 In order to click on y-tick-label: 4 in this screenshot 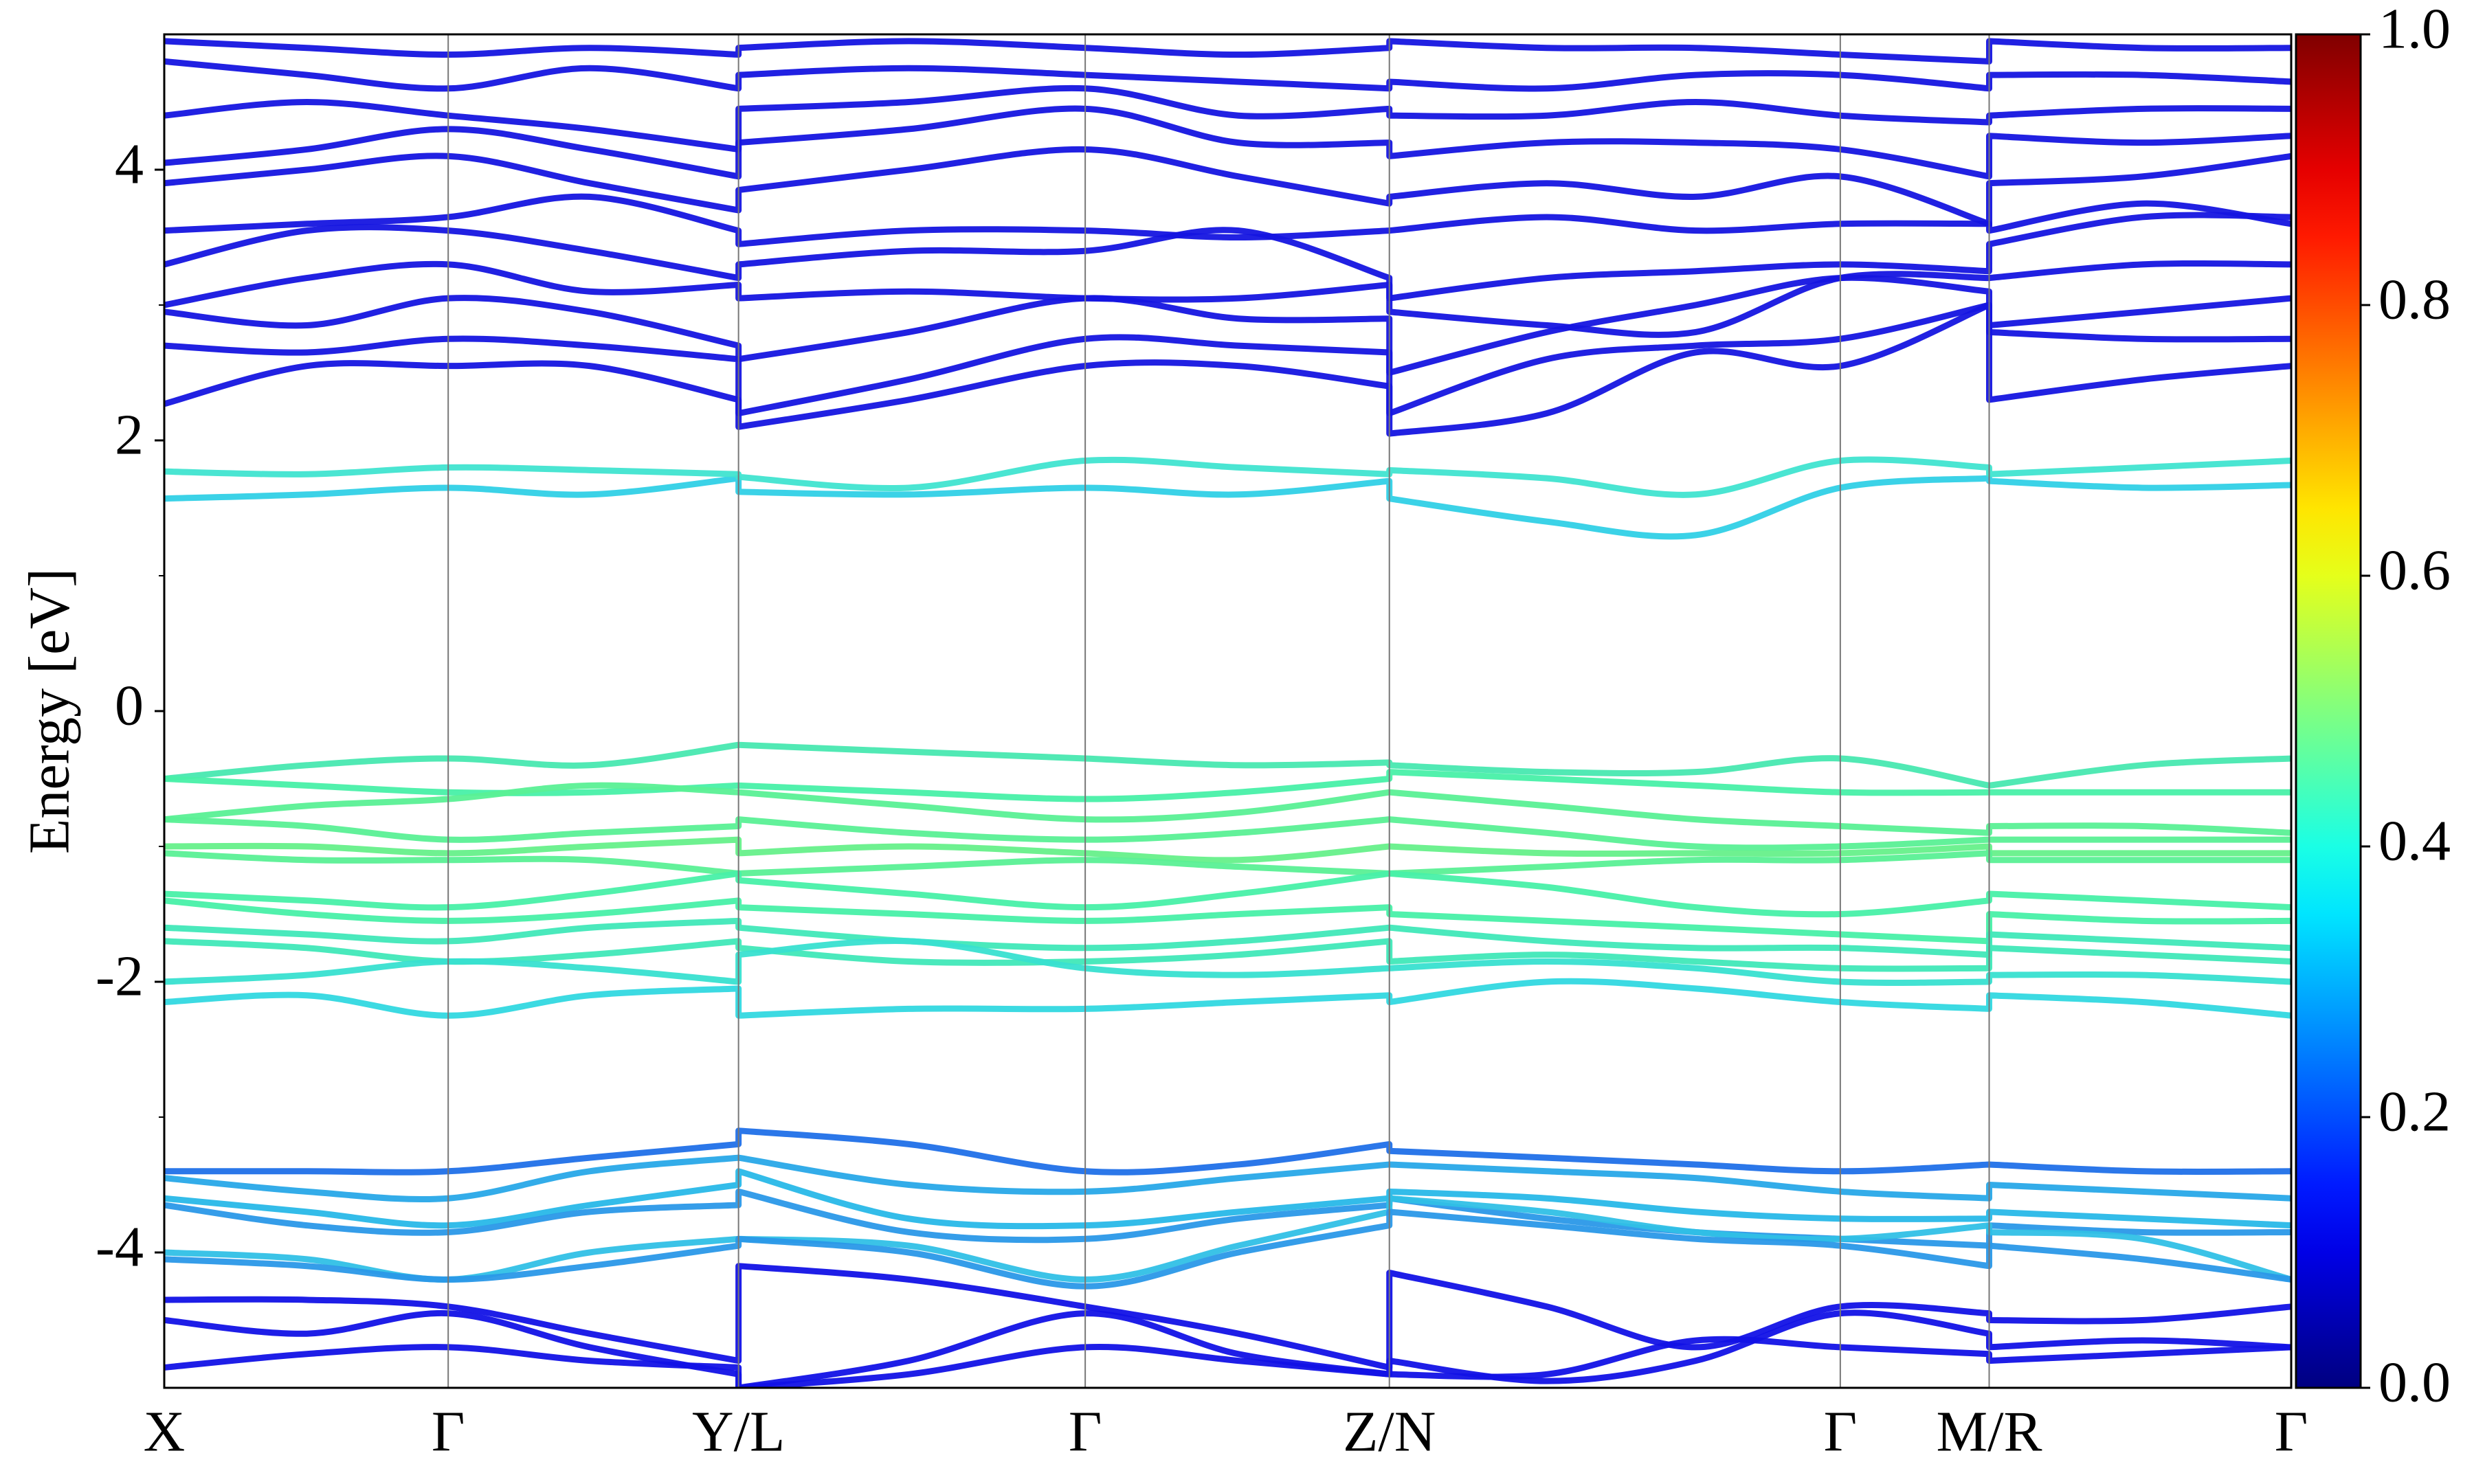, I will do `click(129, 164)`.